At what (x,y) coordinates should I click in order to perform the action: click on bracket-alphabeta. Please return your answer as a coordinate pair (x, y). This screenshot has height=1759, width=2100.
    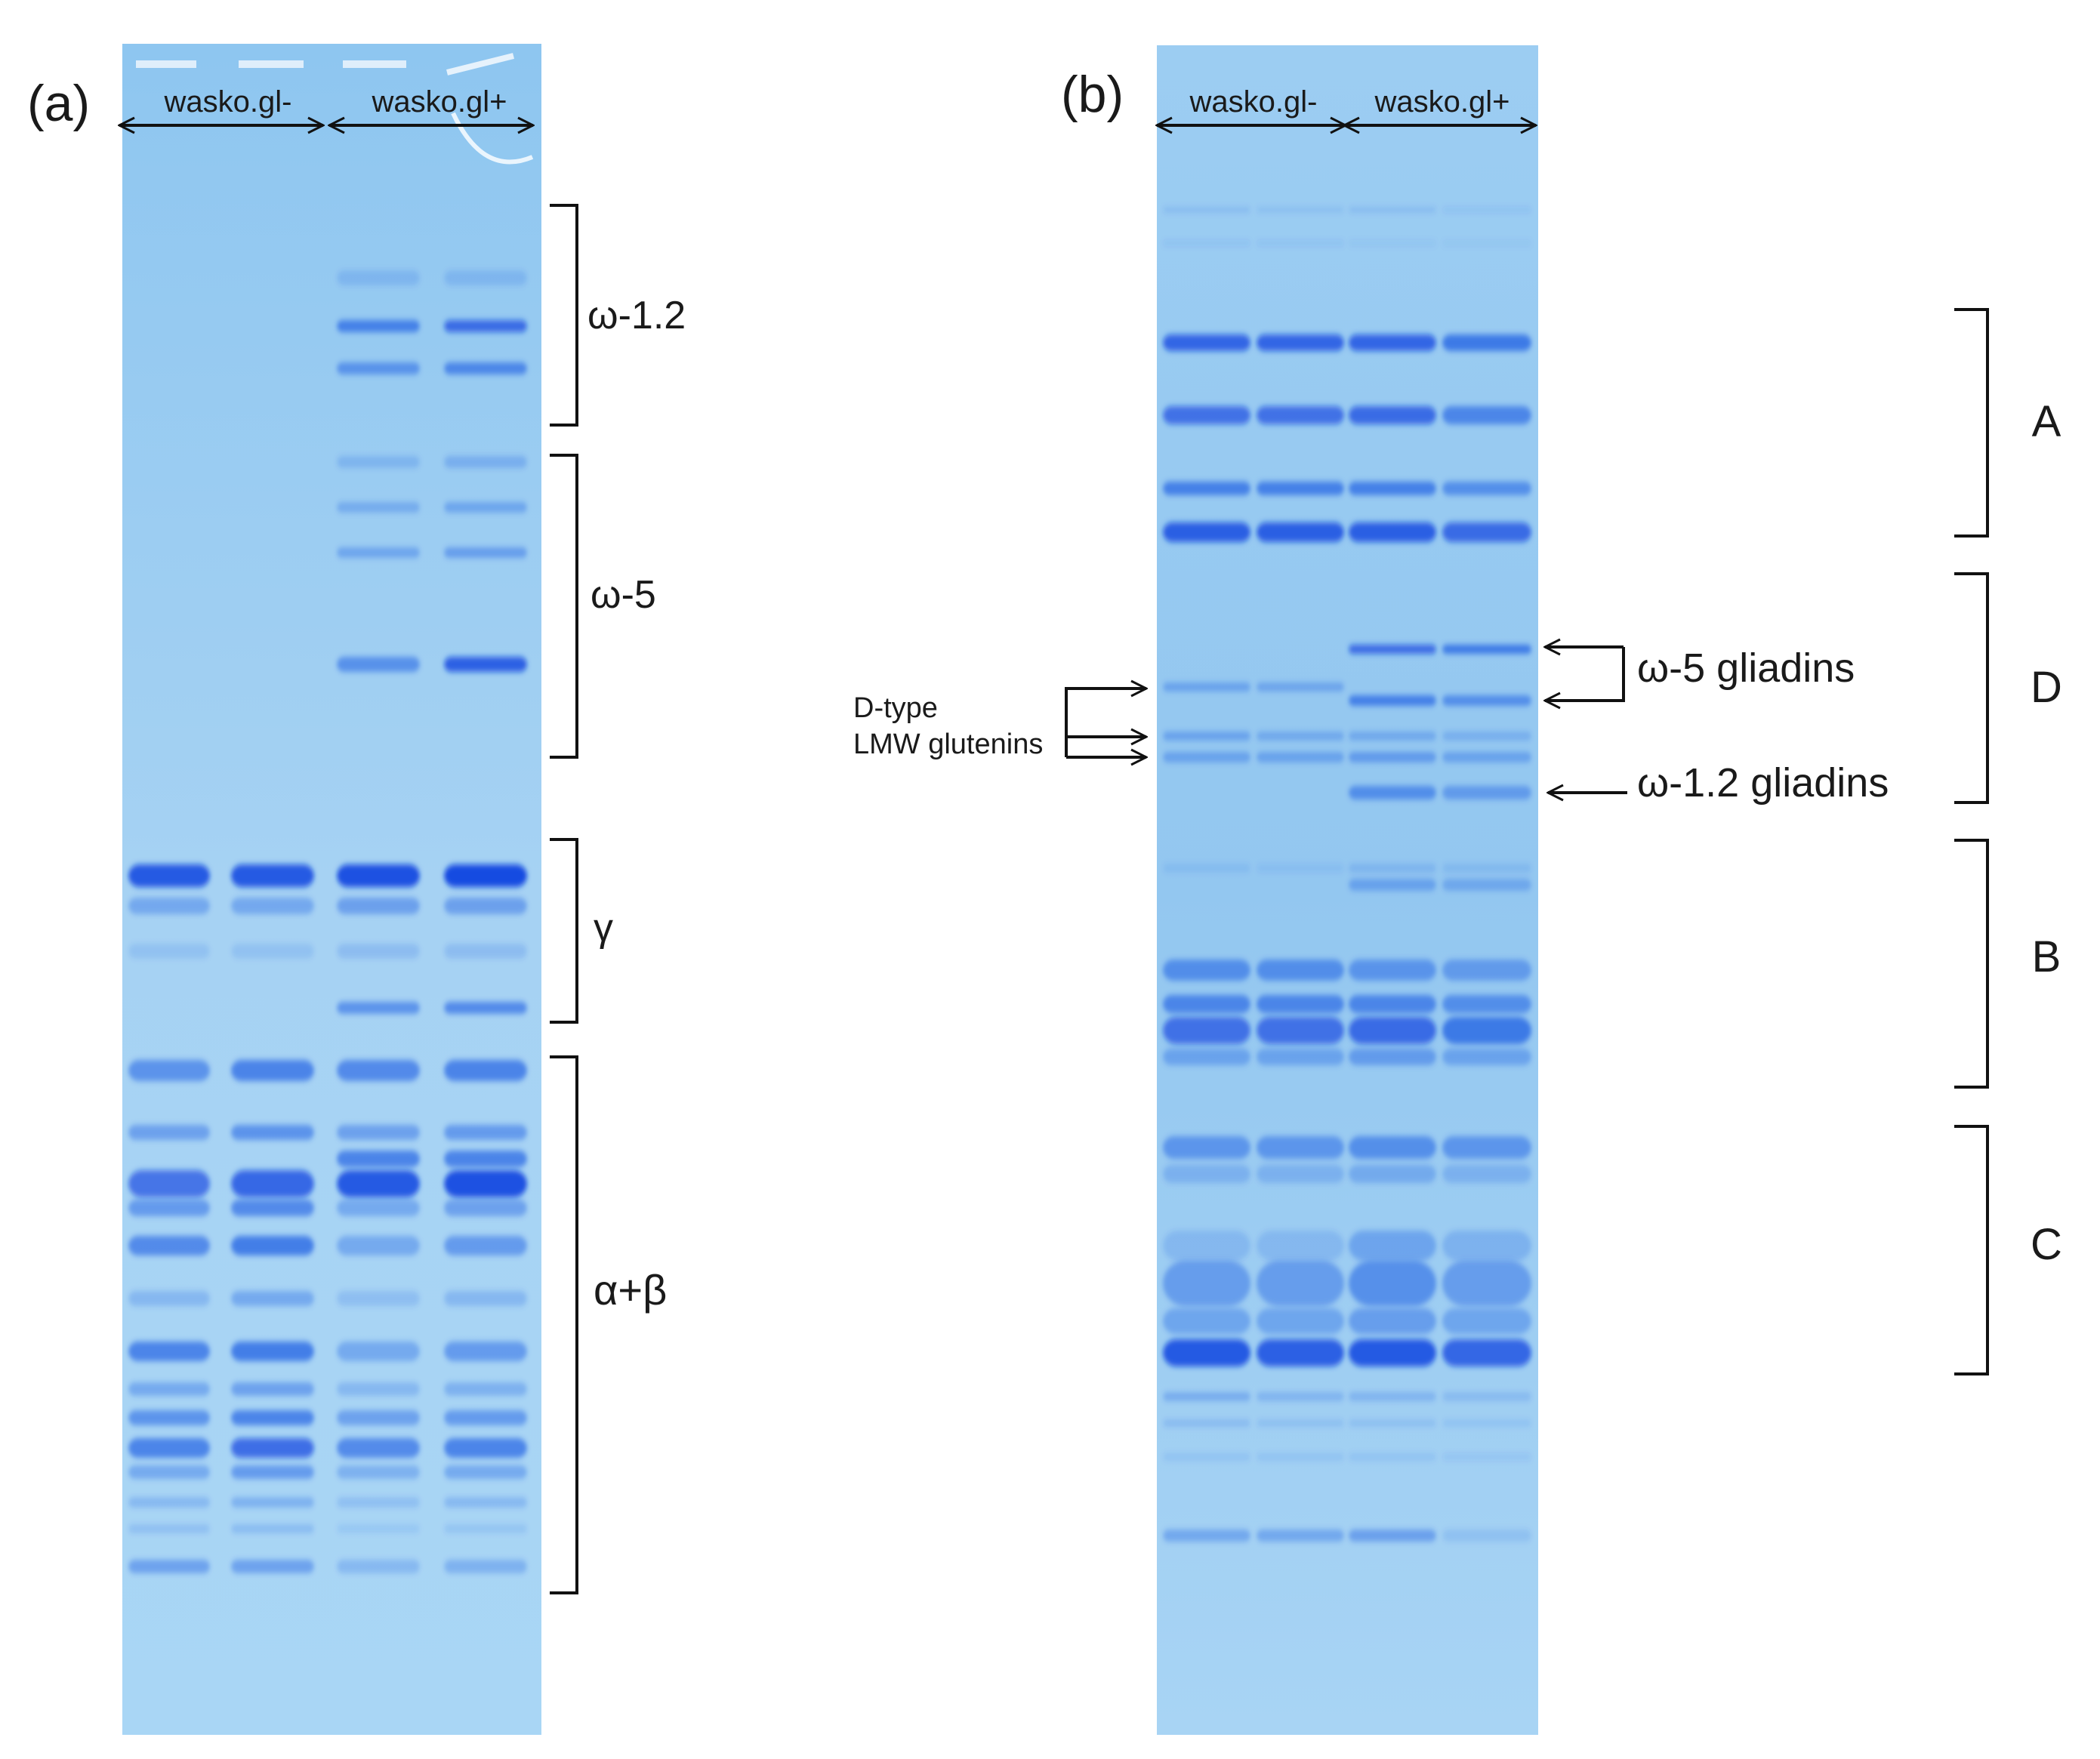
    Looking at the image, I should click on (564, 1324).